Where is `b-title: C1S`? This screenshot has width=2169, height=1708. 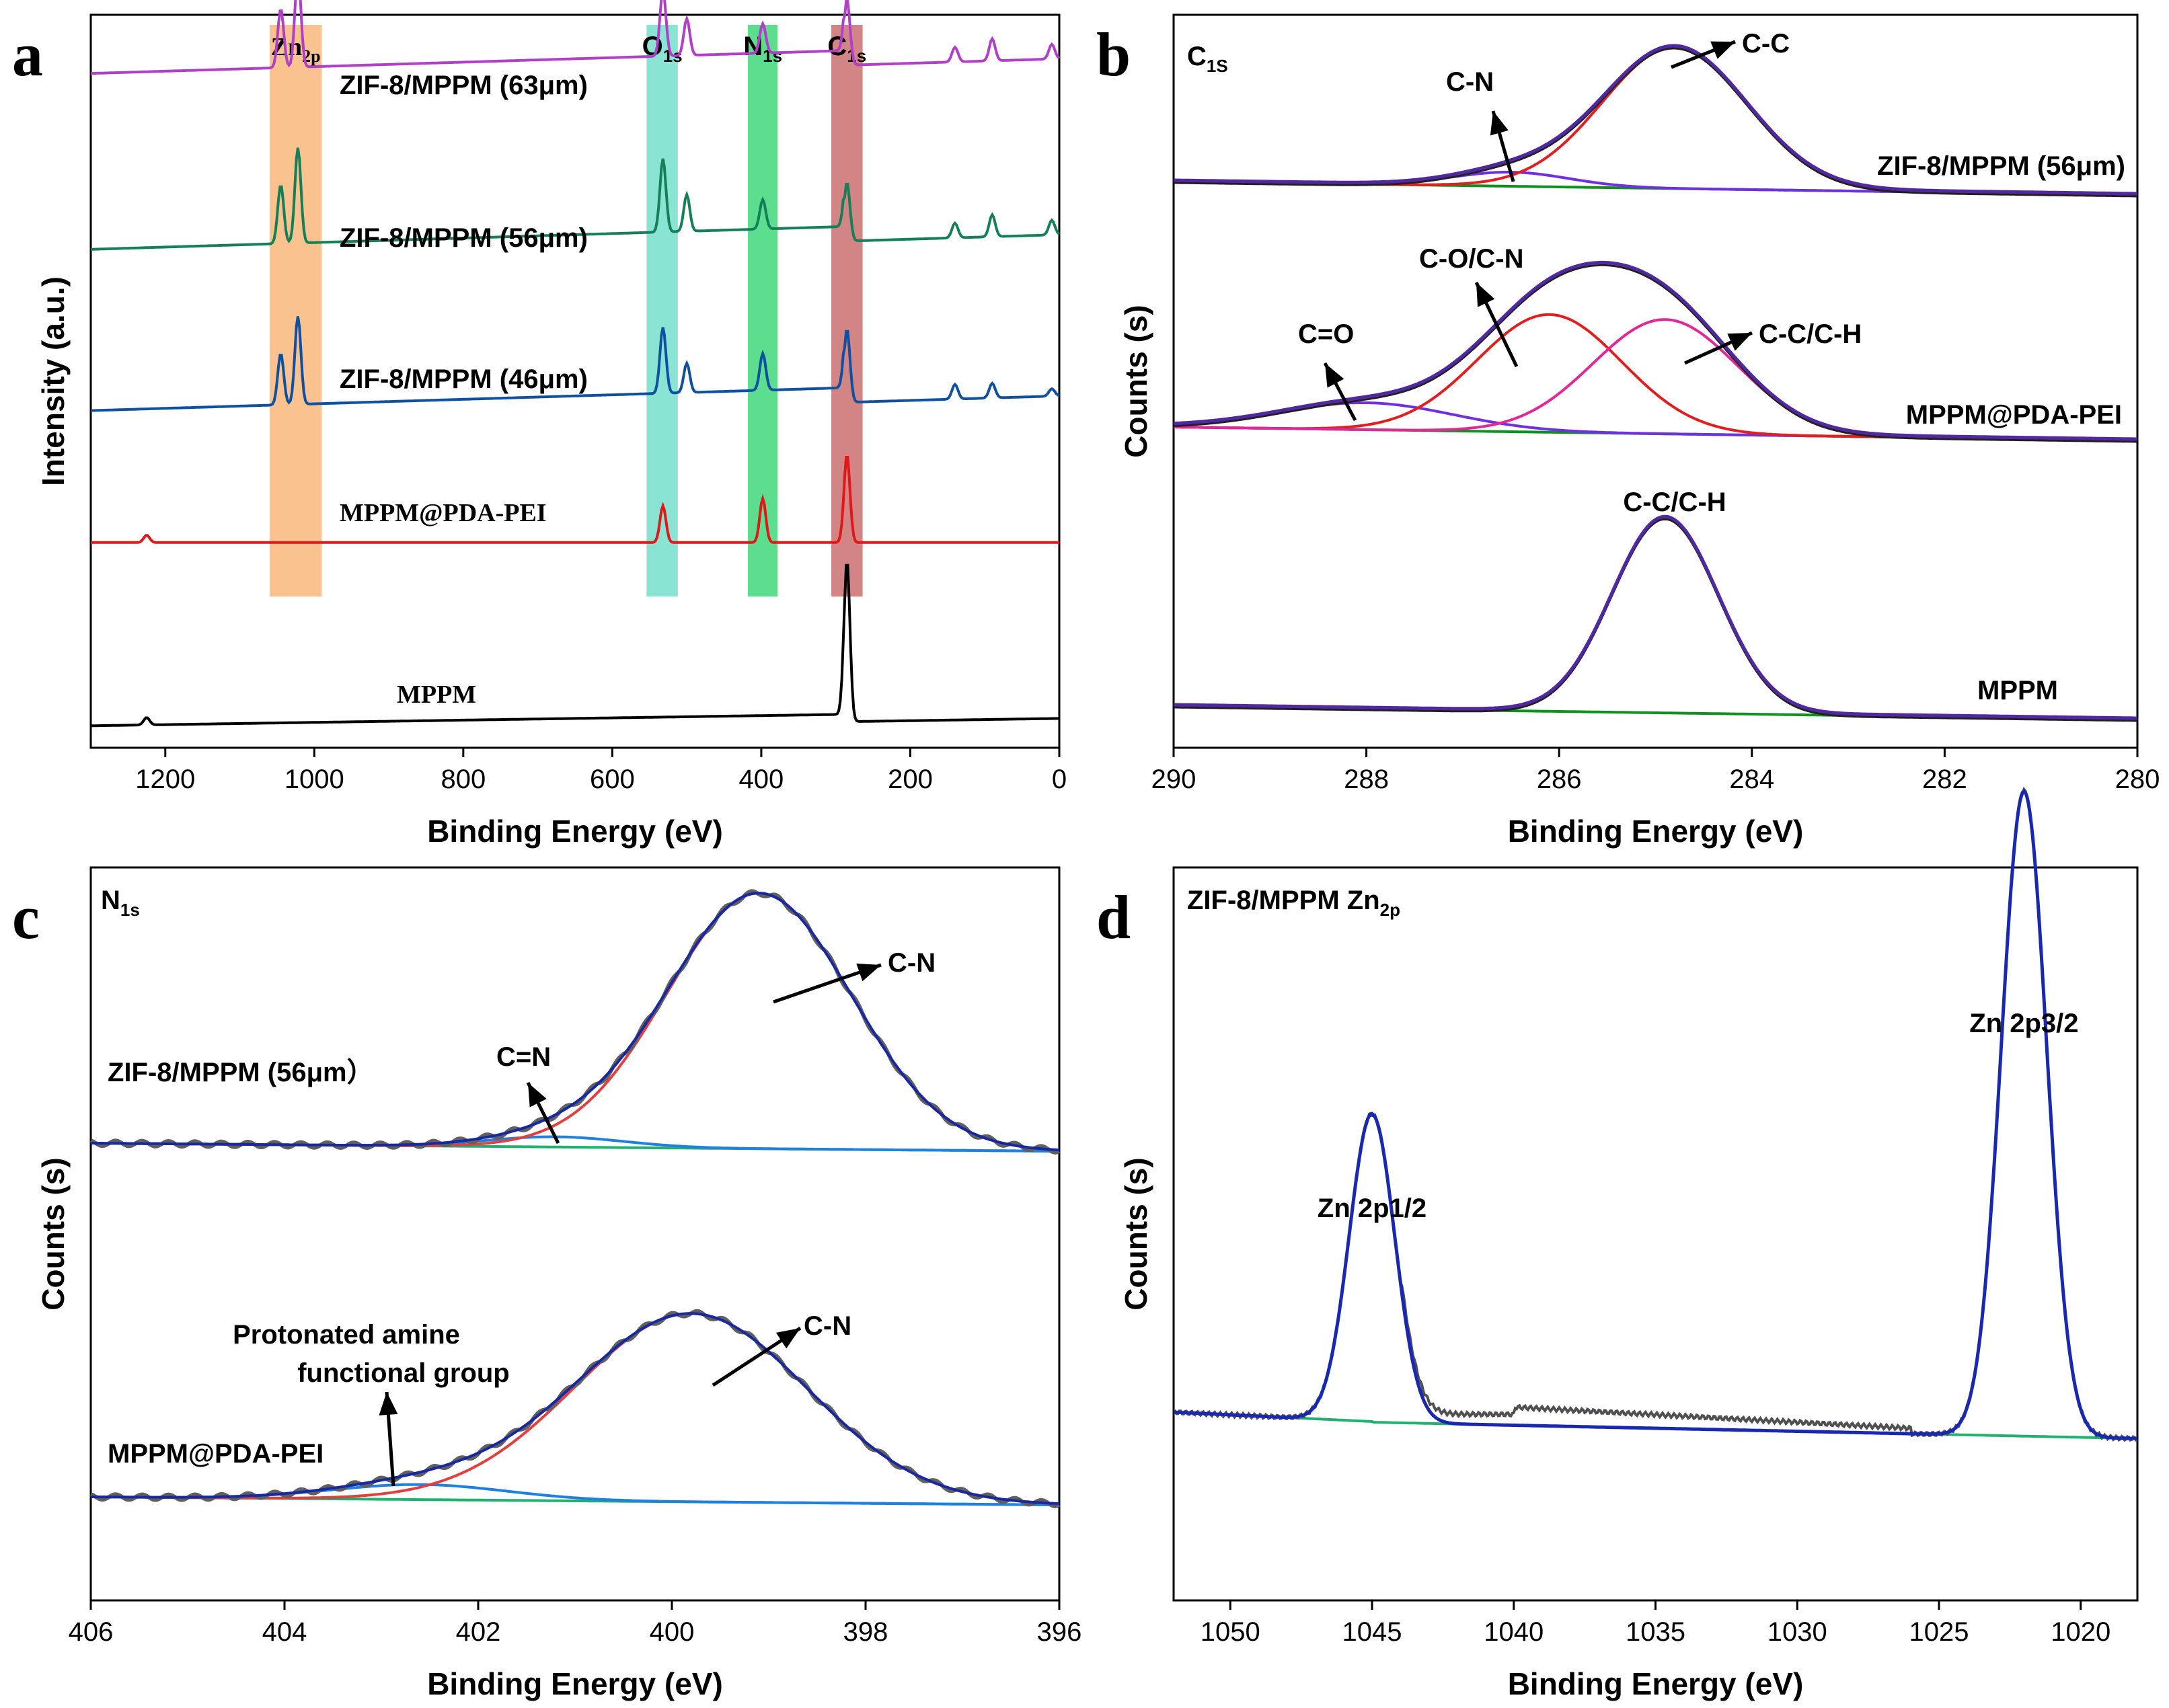
b-title: C1S is located at coordinates (1208, 59).